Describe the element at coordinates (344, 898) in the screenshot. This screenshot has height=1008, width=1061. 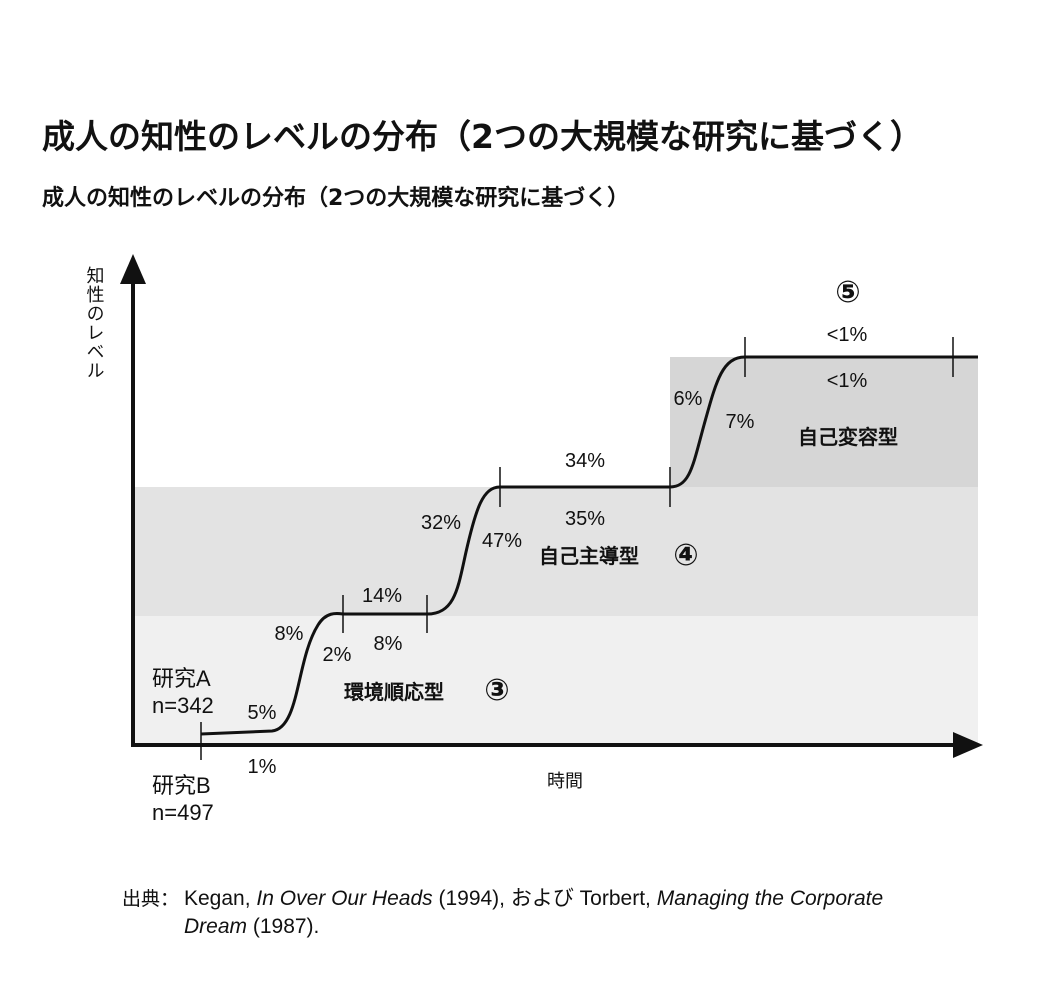
I see `source-book1: In Over Our Heads` at that location.